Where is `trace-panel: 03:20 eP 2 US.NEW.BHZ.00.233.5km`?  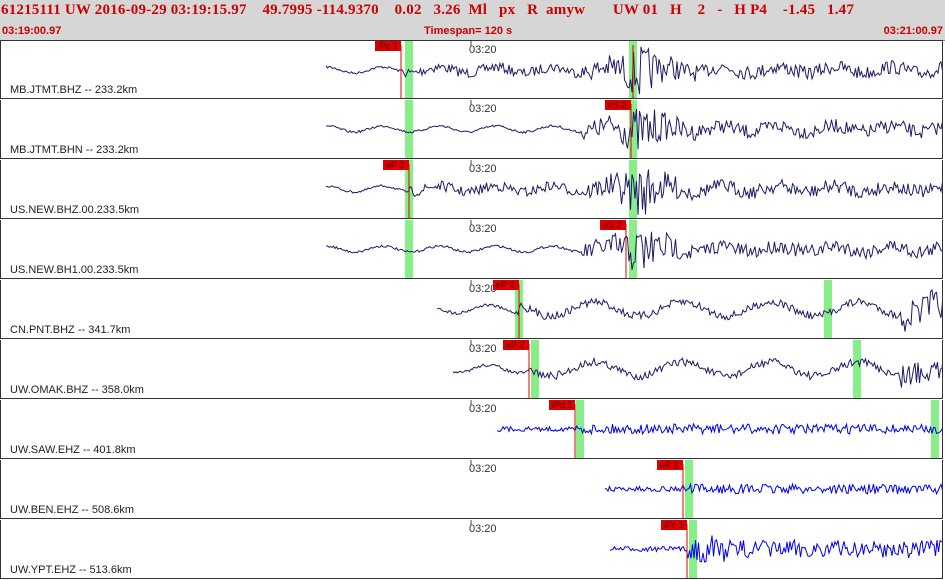
trace-panel: 03:20 eP 2 US.NEW.BHZ.00.233.5km is located at coordinates (471, 189).